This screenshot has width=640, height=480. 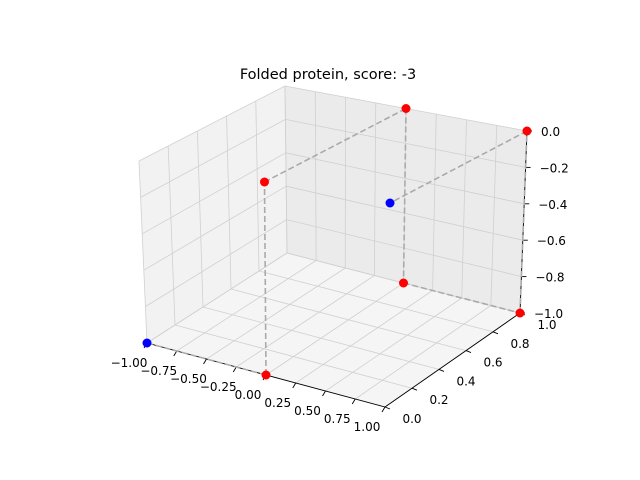 What do you see at coordinates (367, 427) in the screenshot?
I see `x-tick-label: 1.00` at bounding box center [367, 427].